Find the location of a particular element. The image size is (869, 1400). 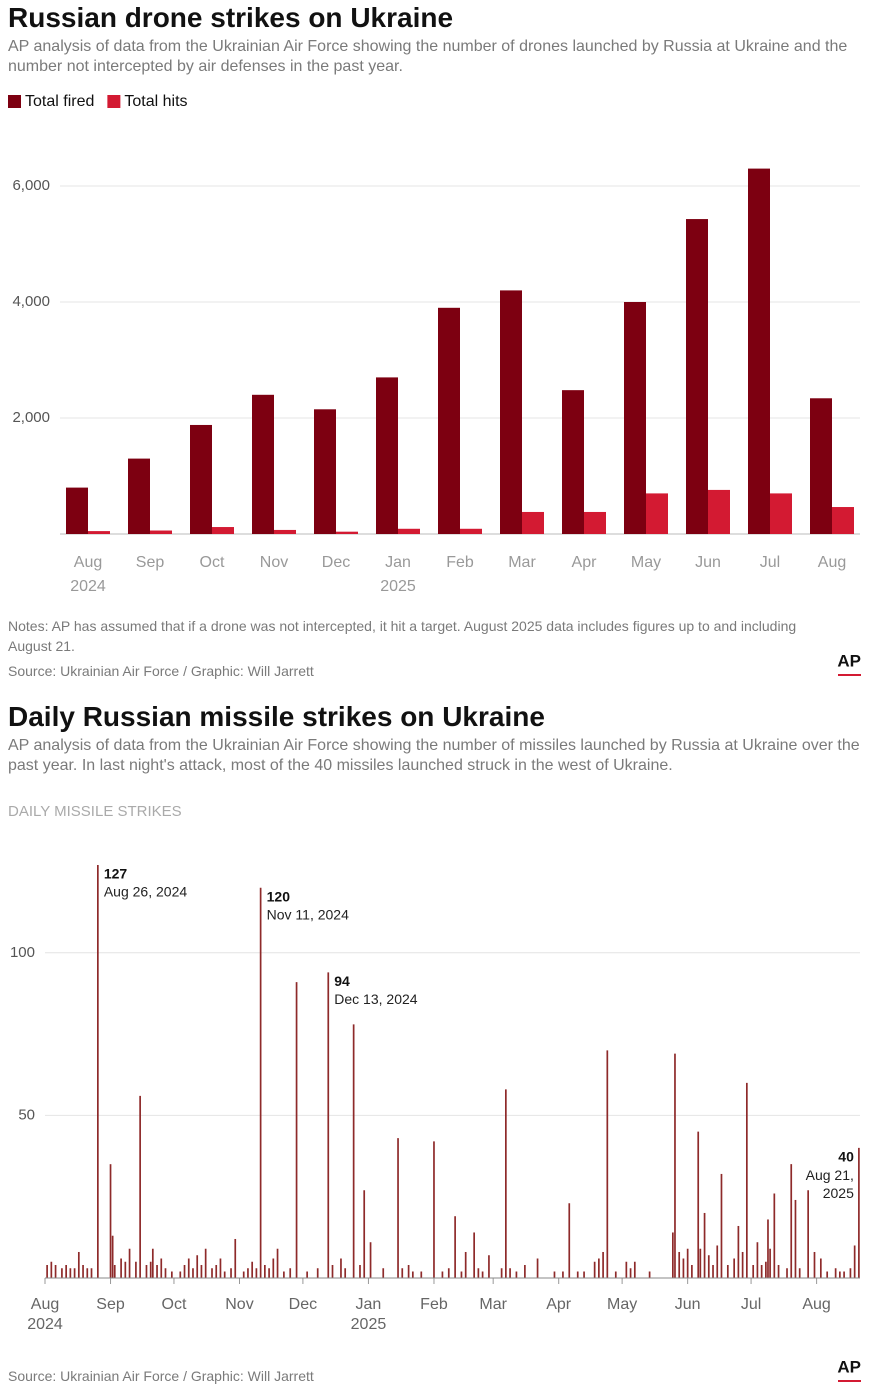

chart-title: Russian drone strikes on Ukraine is located at coordinates (231, 17).